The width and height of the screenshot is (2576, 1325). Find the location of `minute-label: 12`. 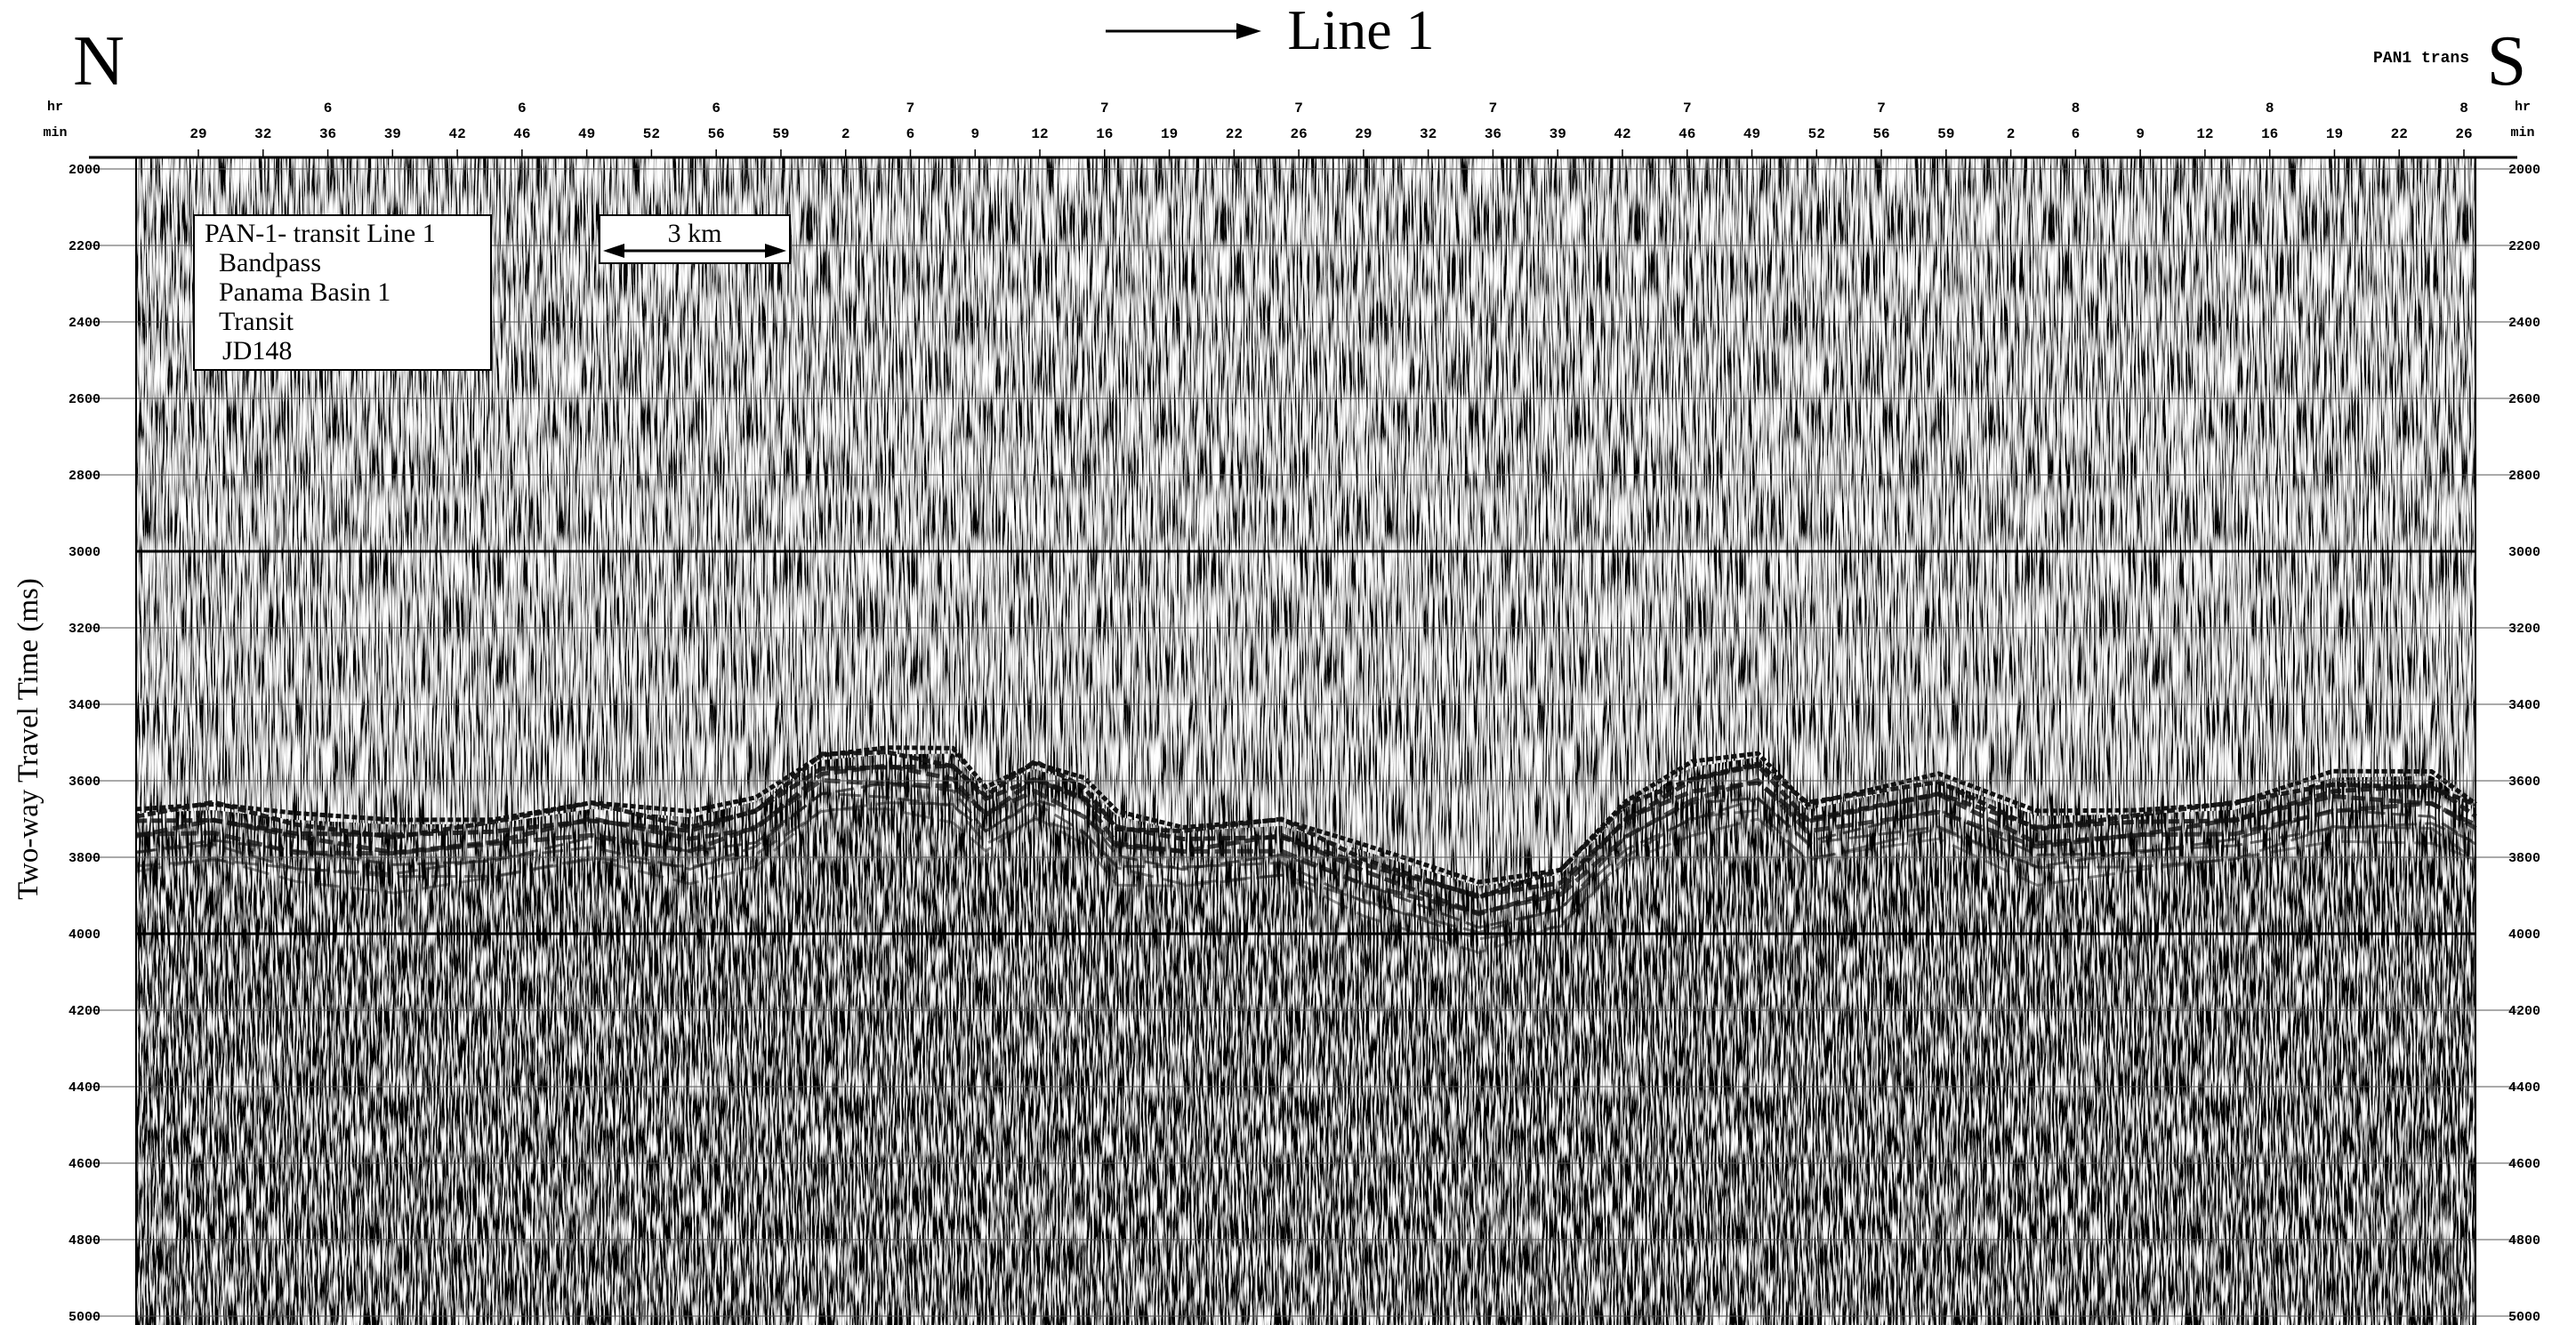

minute-label: 12 is located at coordinates (2204, 134).